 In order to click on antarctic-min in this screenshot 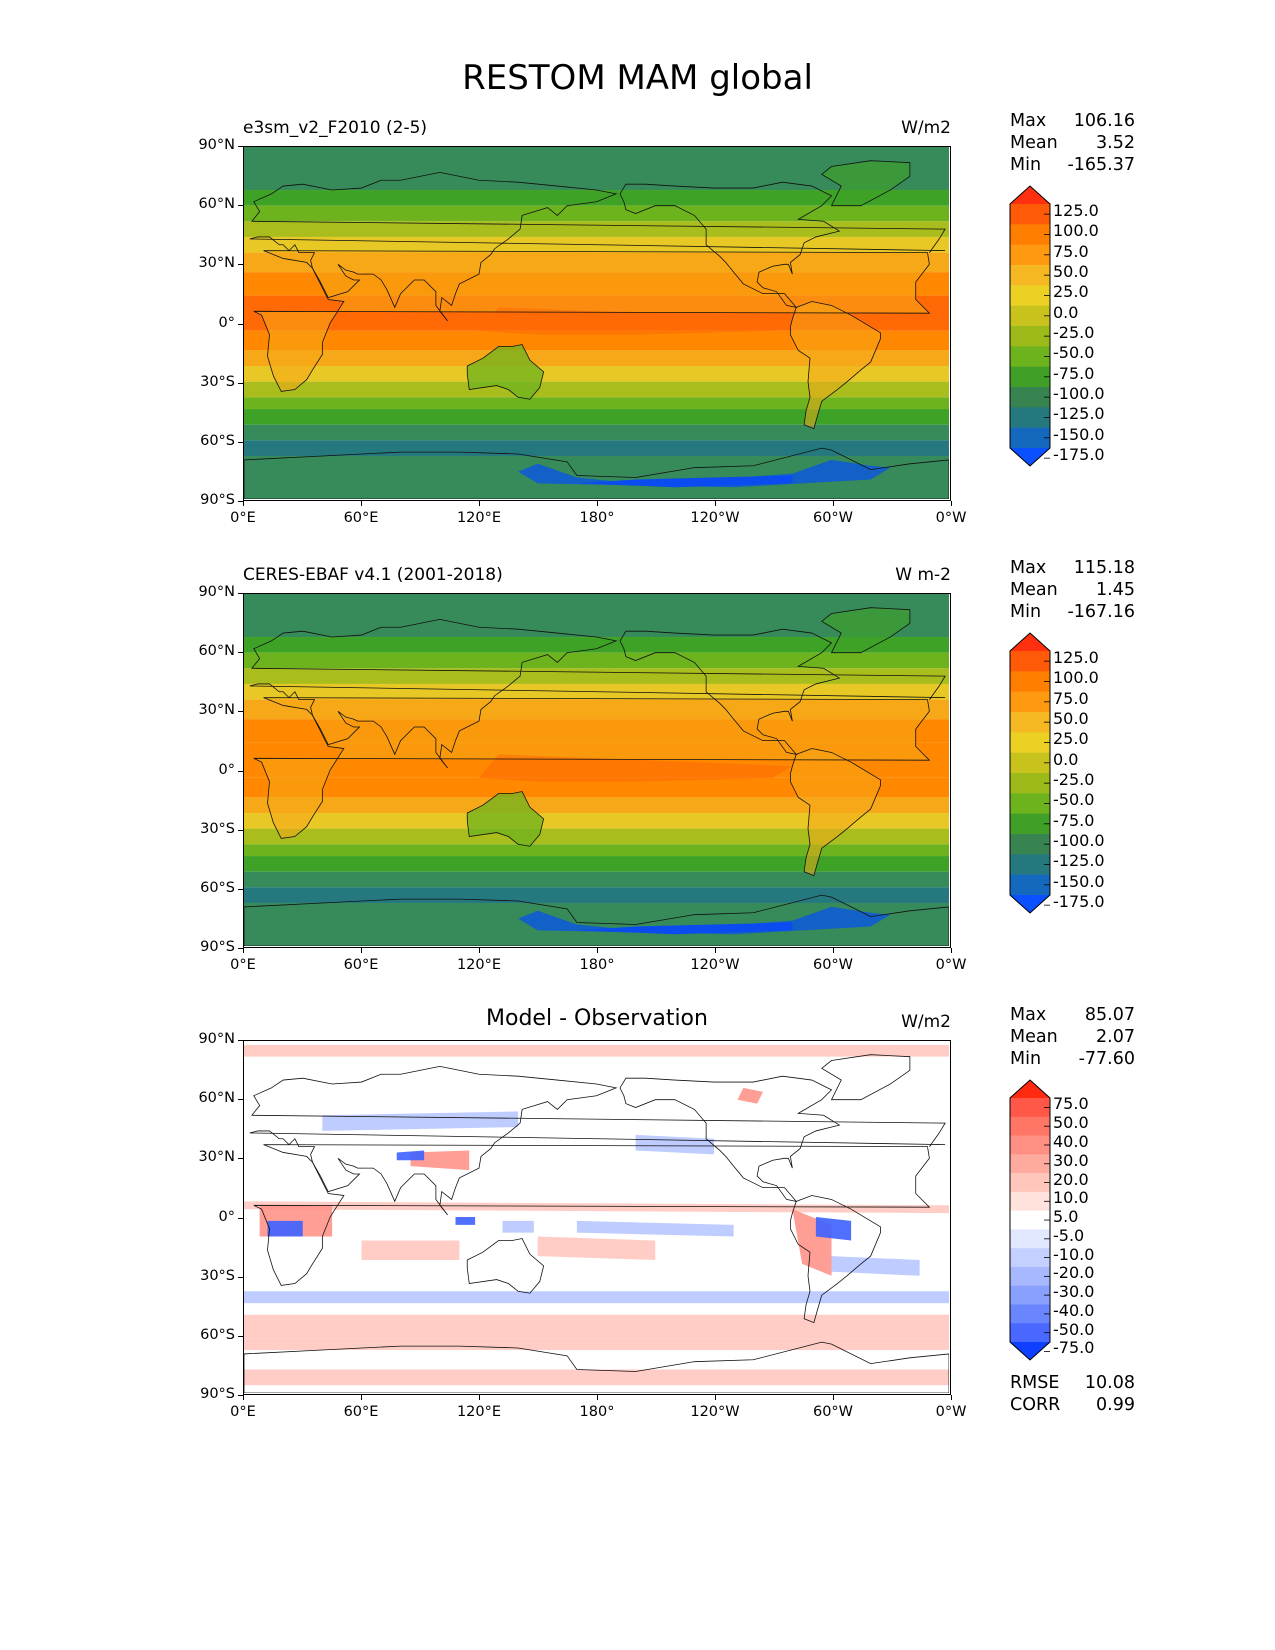, I will do `click(684, 928)`.